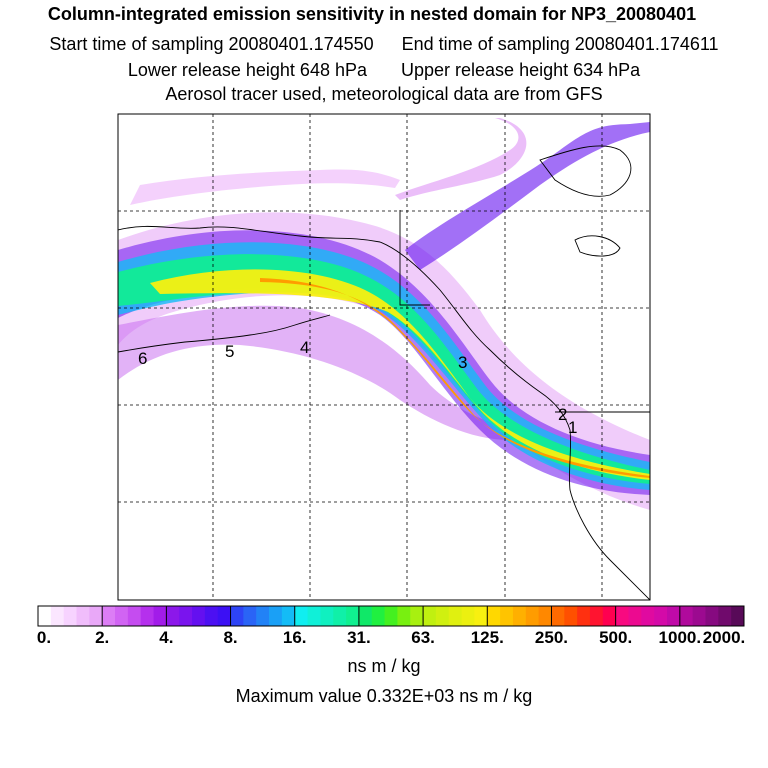  Describe the element at coordinates (680, 637) in the screenshot. I see `colorbar-tick-label: 1000.` at that location.